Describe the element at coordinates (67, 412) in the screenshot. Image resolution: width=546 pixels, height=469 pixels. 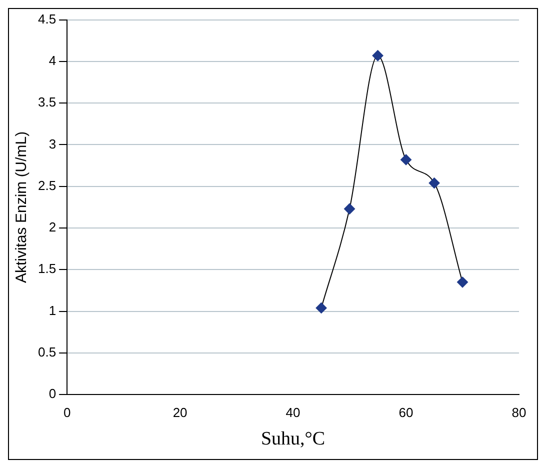
I see `x-tick-label: 0` at that location.